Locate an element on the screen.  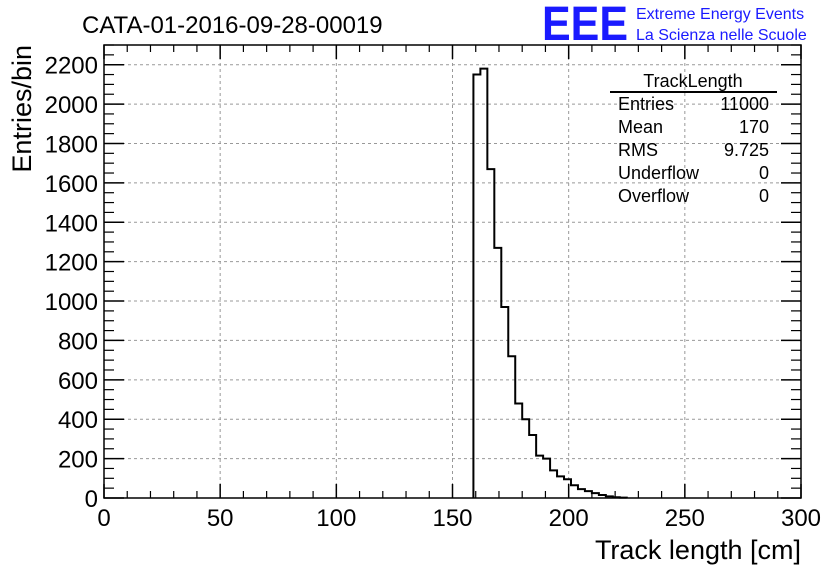
logo-mark: EEE is located at coordinates (585, 25).